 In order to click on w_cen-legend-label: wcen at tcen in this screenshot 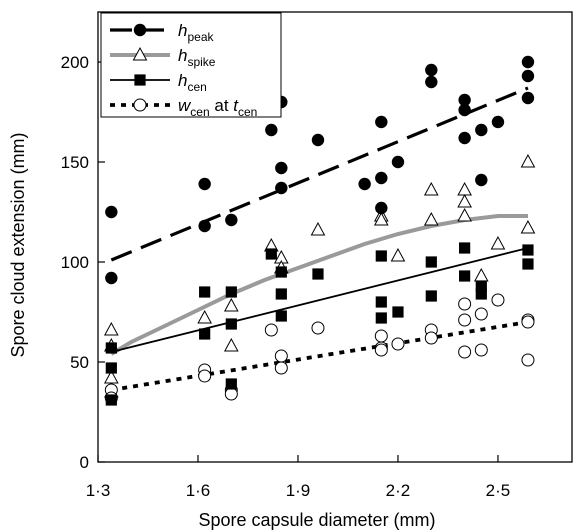, I will do `click(217, 107)`.